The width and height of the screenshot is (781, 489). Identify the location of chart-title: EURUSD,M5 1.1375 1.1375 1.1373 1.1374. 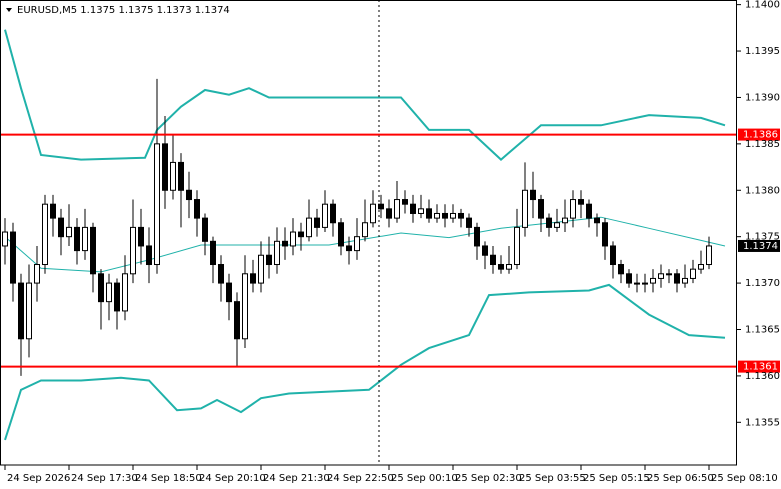
(123, 10).